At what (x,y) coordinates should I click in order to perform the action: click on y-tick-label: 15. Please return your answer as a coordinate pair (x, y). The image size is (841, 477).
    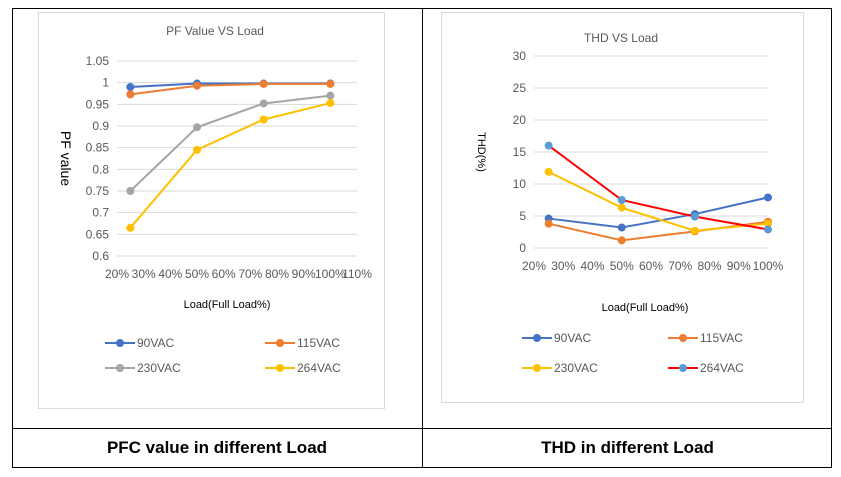
    Looking at the image, I should click on (520, 152).